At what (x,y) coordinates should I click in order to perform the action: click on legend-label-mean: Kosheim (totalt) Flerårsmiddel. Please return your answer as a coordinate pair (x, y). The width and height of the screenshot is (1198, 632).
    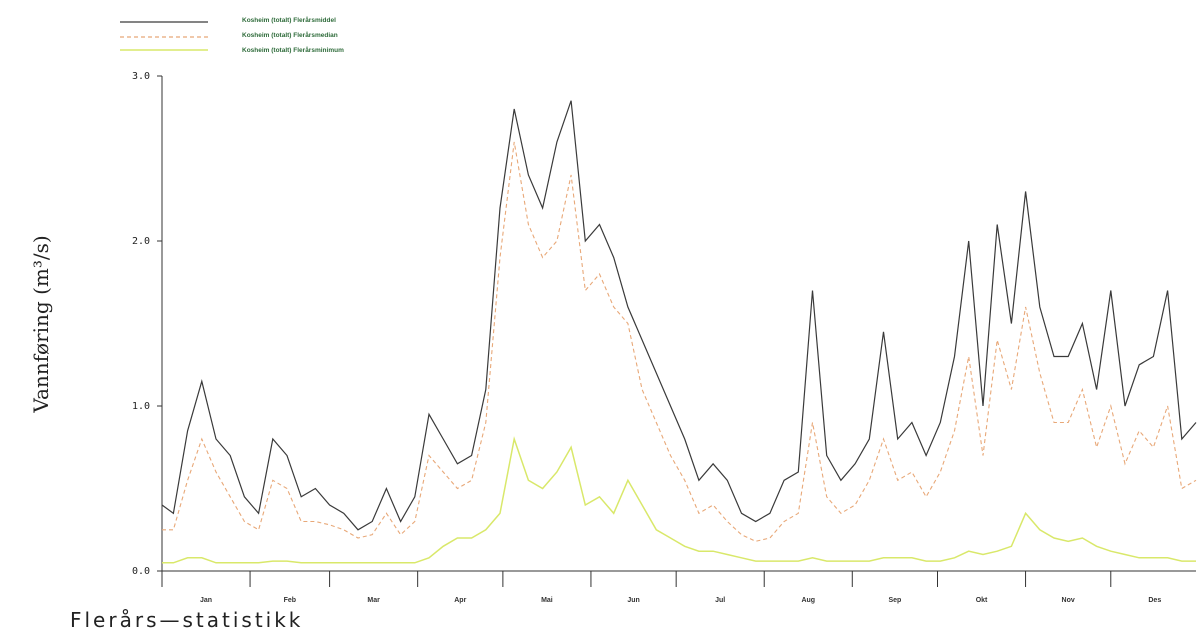
    Looking at the image, I should click on (289, 20).